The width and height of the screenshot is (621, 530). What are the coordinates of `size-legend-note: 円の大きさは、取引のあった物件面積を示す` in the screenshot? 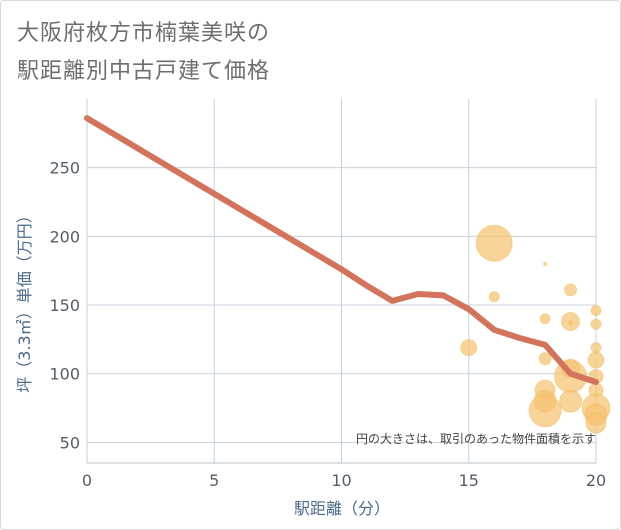 It's located at (476, 438).